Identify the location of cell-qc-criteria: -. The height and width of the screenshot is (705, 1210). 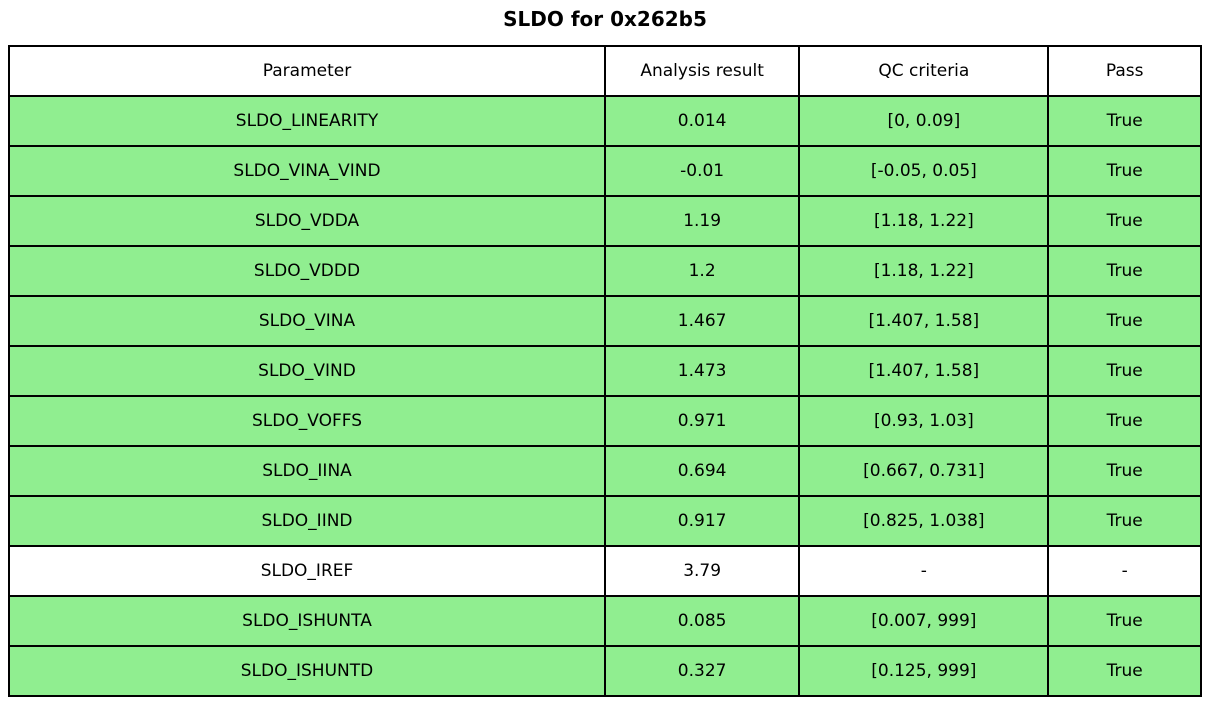
(924, 571).